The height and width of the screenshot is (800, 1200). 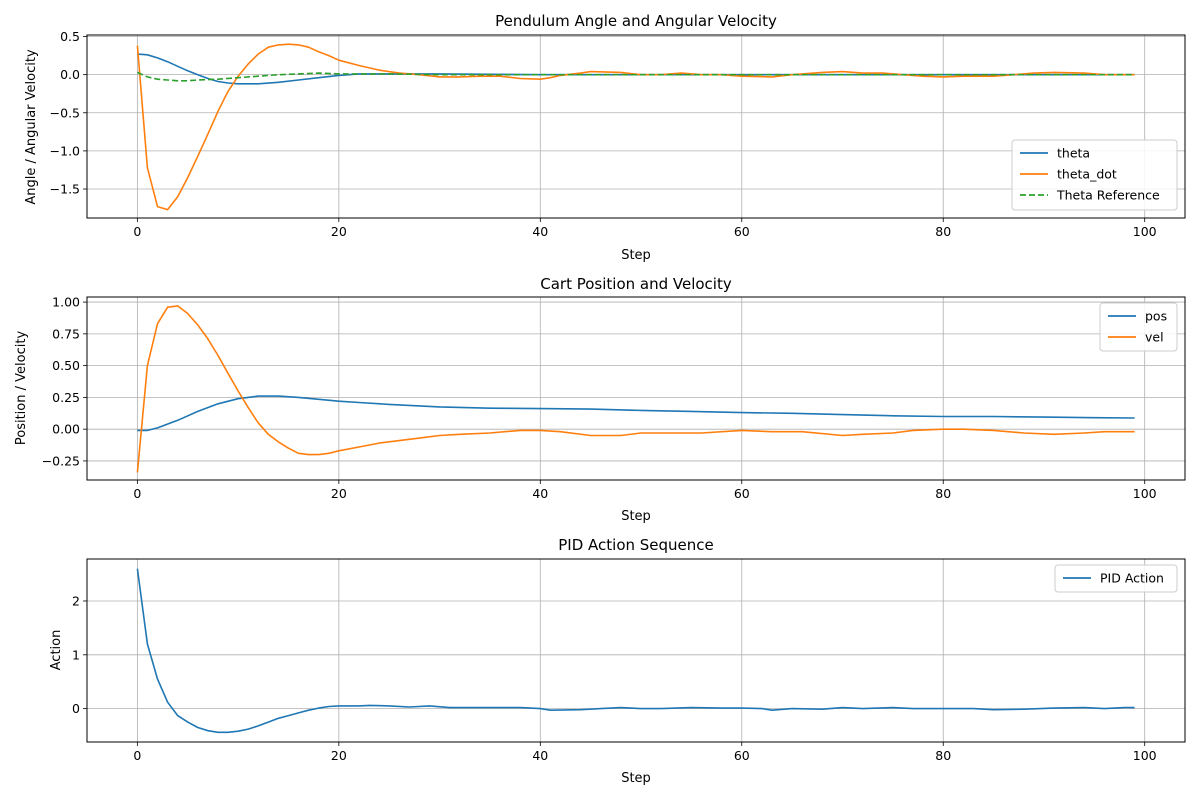 What do you see at coordinates (70, 74) in the screenshot?
I see `y-tick-label: 0.0` at bounding box center [70, 74].